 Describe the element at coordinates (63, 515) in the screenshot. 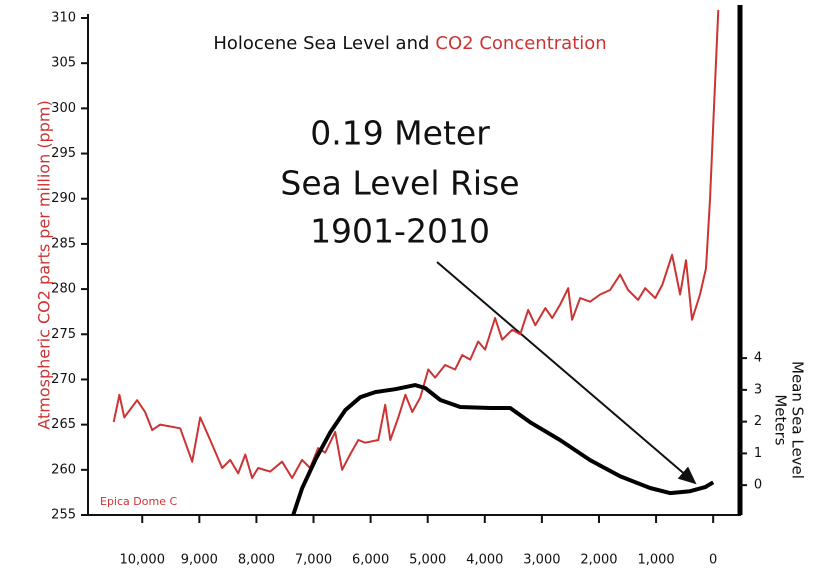

I see `y-tick-label: 255` at that location.